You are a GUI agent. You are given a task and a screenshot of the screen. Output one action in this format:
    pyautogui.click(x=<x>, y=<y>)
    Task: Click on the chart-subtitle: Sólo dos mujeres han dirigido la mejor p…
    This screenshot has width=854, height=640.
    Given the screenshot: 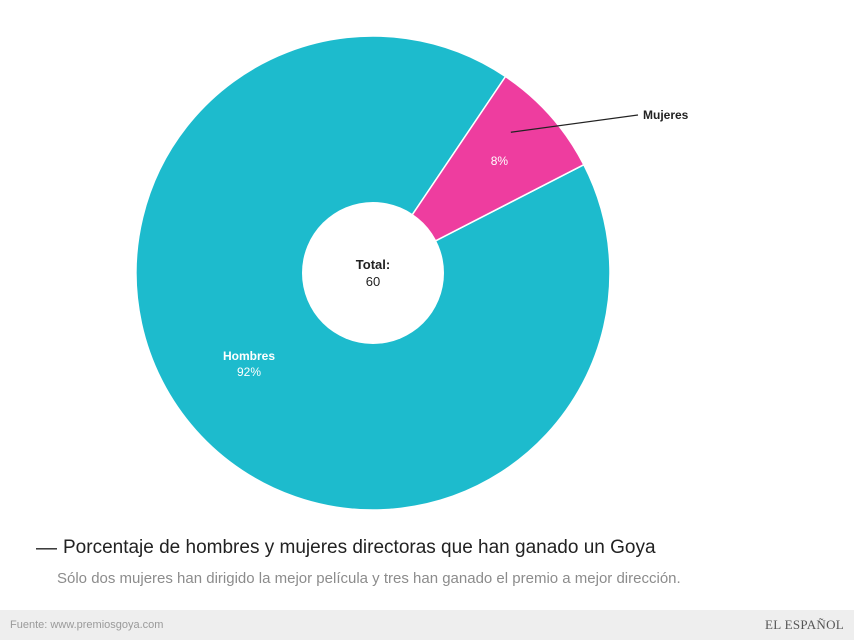 What is the action you would take?
    pyautogui.click(x=369, y=578)
    